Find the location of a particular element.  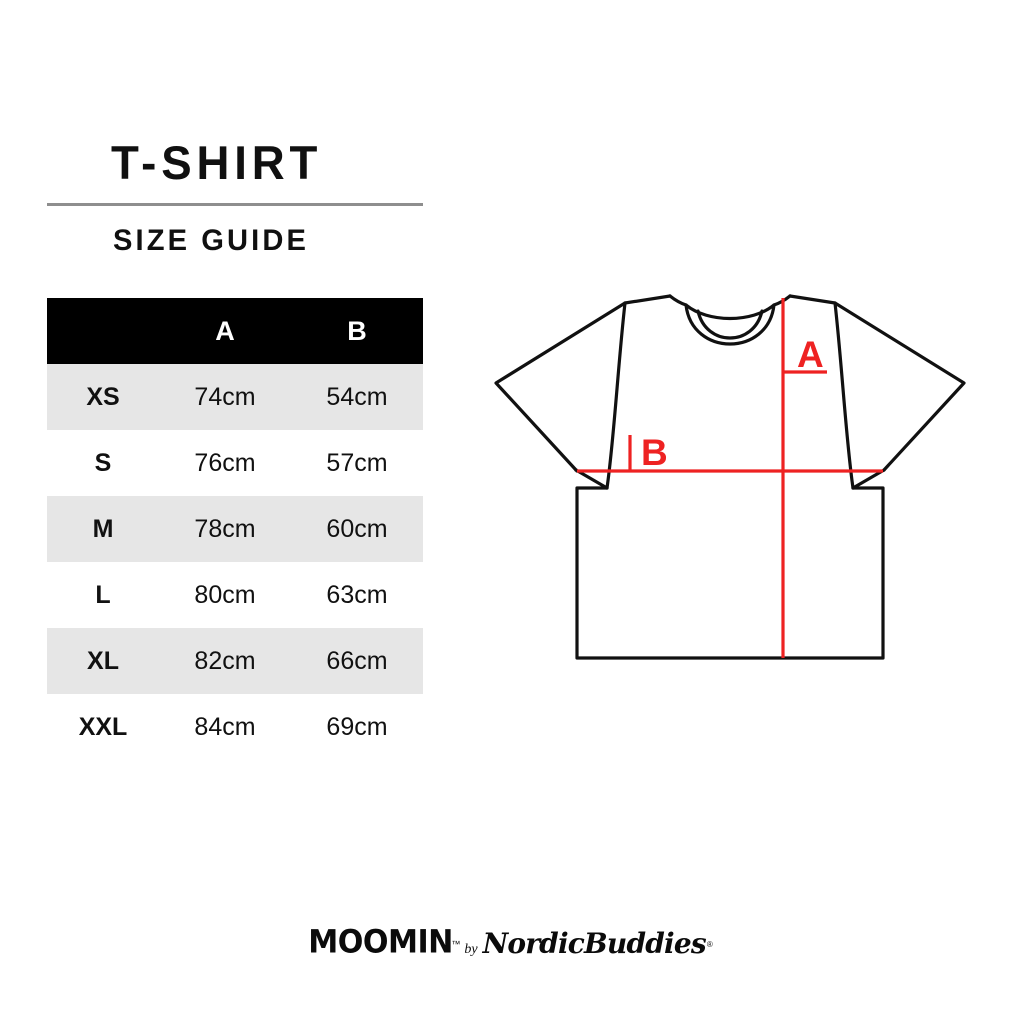

cell-measure-b: 57cm is located at coordinates (357, 462).